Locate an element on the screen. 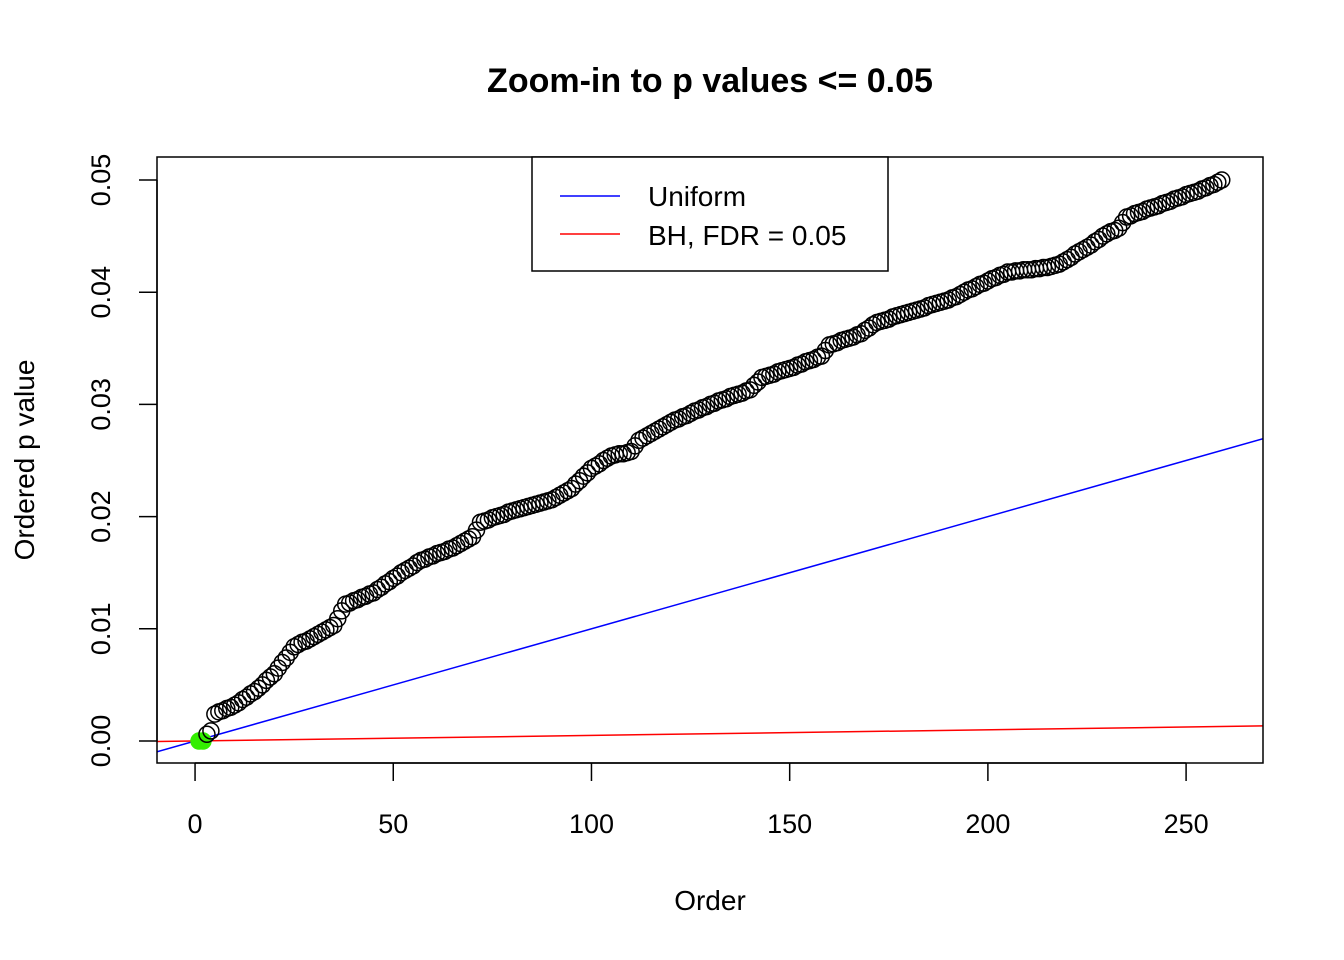 The width and height of the screenshot is (1344, 960). x-tick-label: 250 is located at coordinates (1186, 824).